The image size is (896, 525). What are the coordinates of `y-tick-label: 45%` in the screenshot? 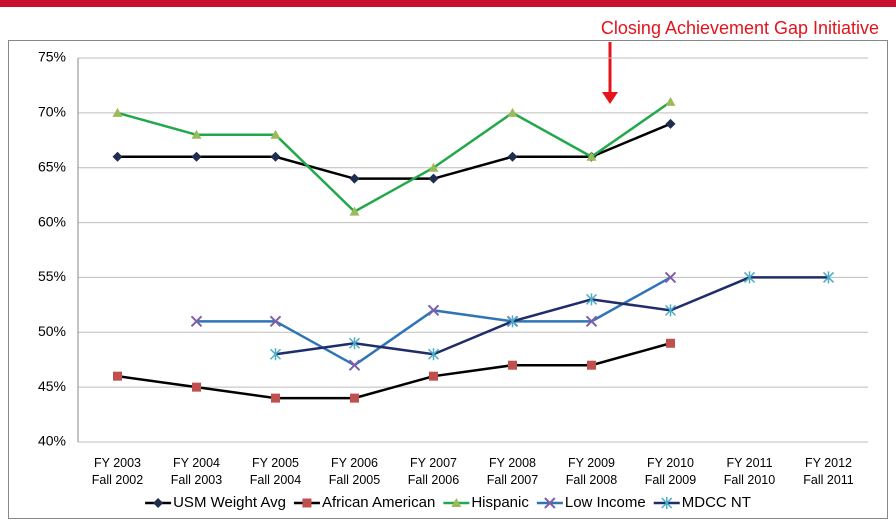 It's located at (52, 386).